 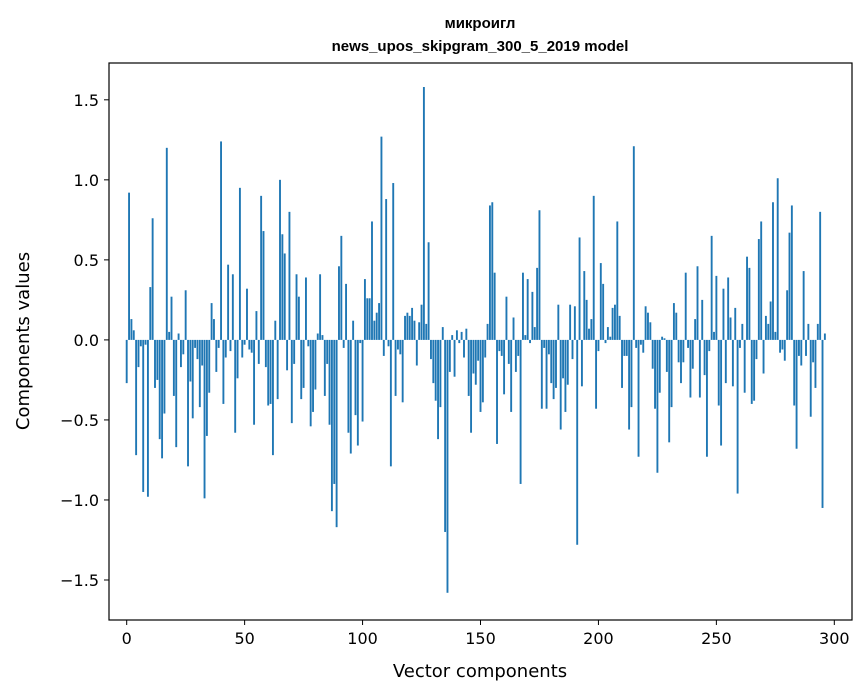 I want to click on y-tick-label: −1.5, so click(x=79, y=580).